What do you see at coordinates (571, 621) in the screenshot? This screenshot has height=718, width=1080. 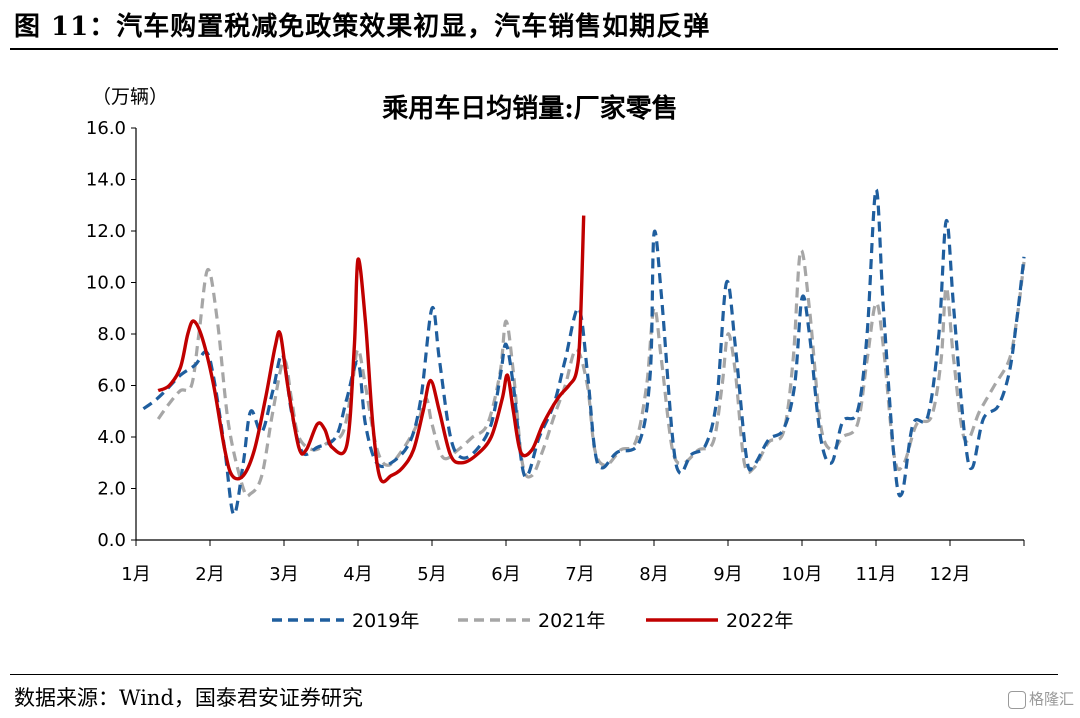 I see `legend-label: 2021年` at bounding box center [571, 621].